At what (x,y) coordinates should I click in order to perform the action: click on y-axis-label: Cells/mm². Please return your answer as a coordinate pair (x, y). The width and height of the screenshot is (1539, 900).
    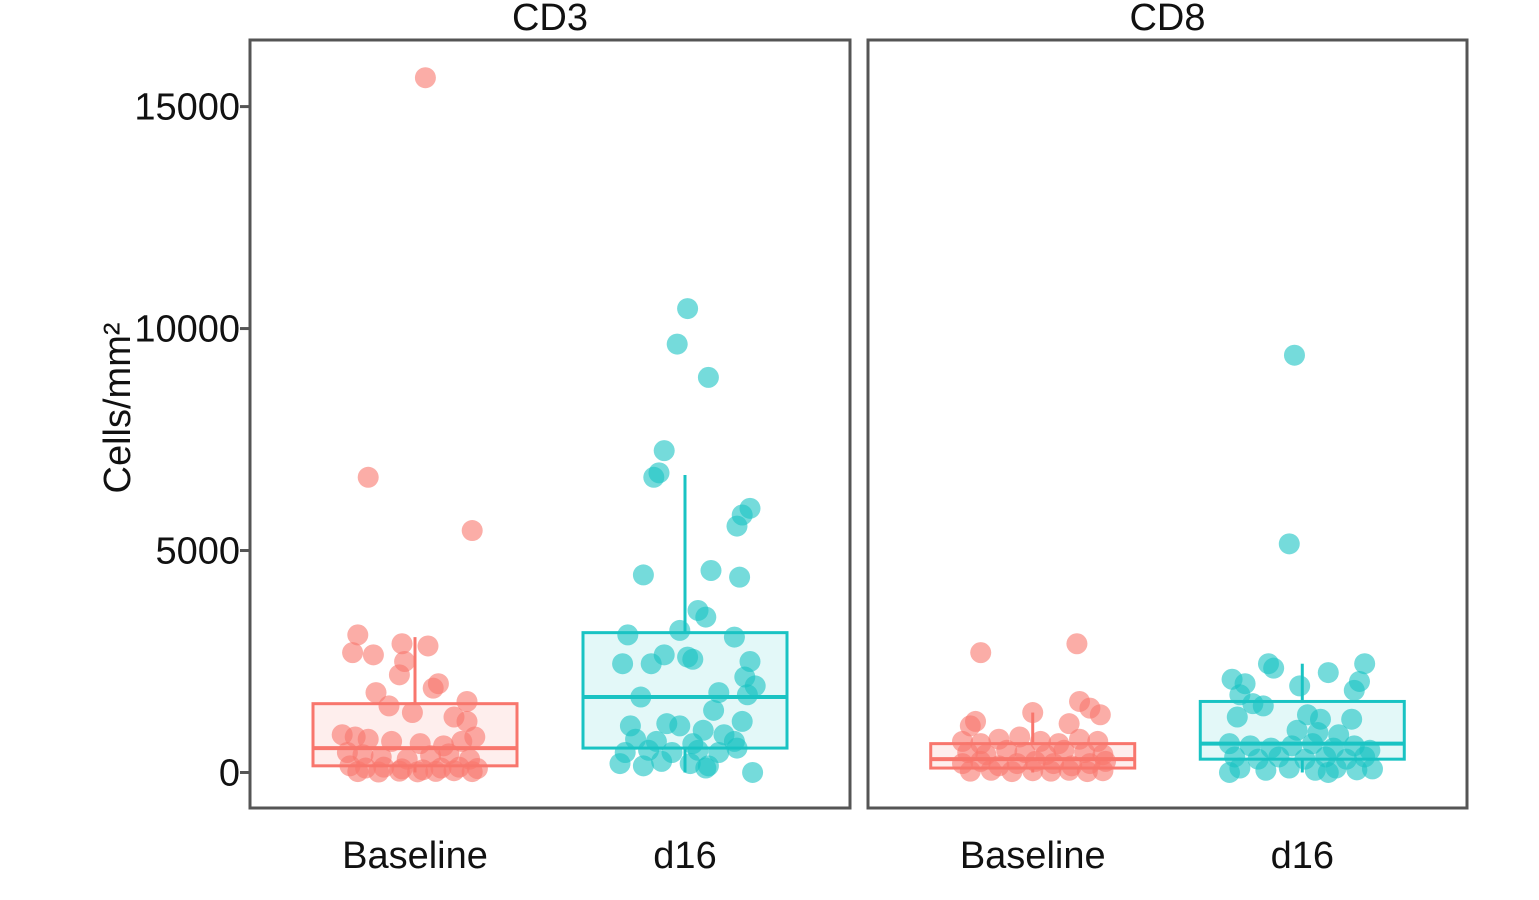
    Looking at the image, I should click on (118, 408).